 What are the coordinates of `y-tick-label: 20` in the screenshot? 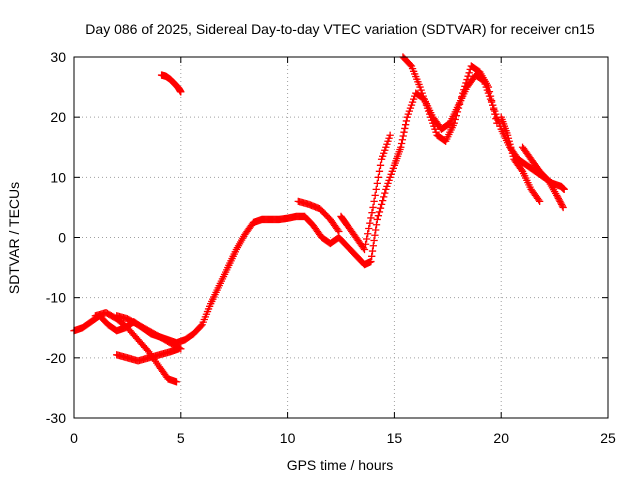 It's located at (58, 117).